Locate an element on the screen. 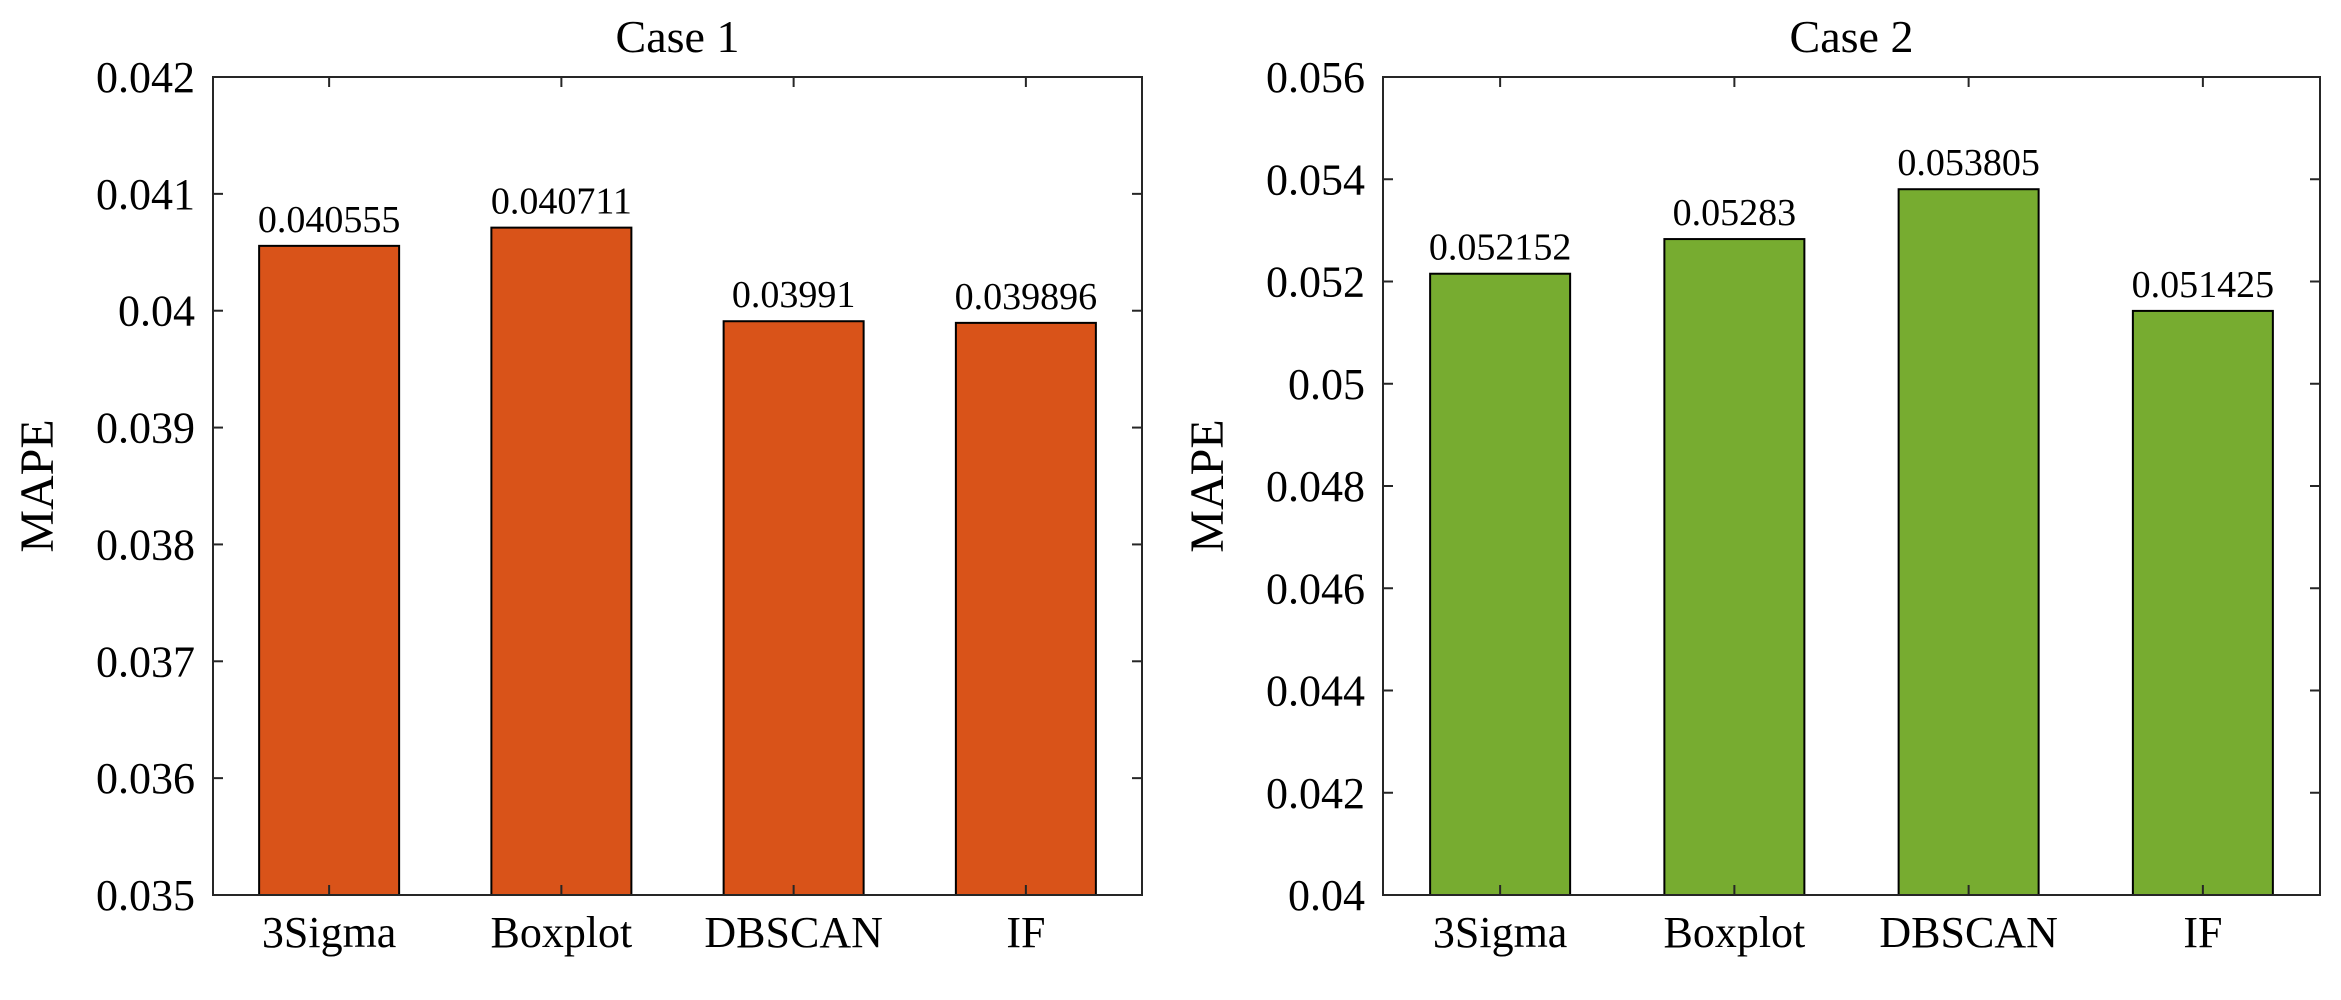  data-label-if: 0.051425 is located at coordinates (2203, 285).